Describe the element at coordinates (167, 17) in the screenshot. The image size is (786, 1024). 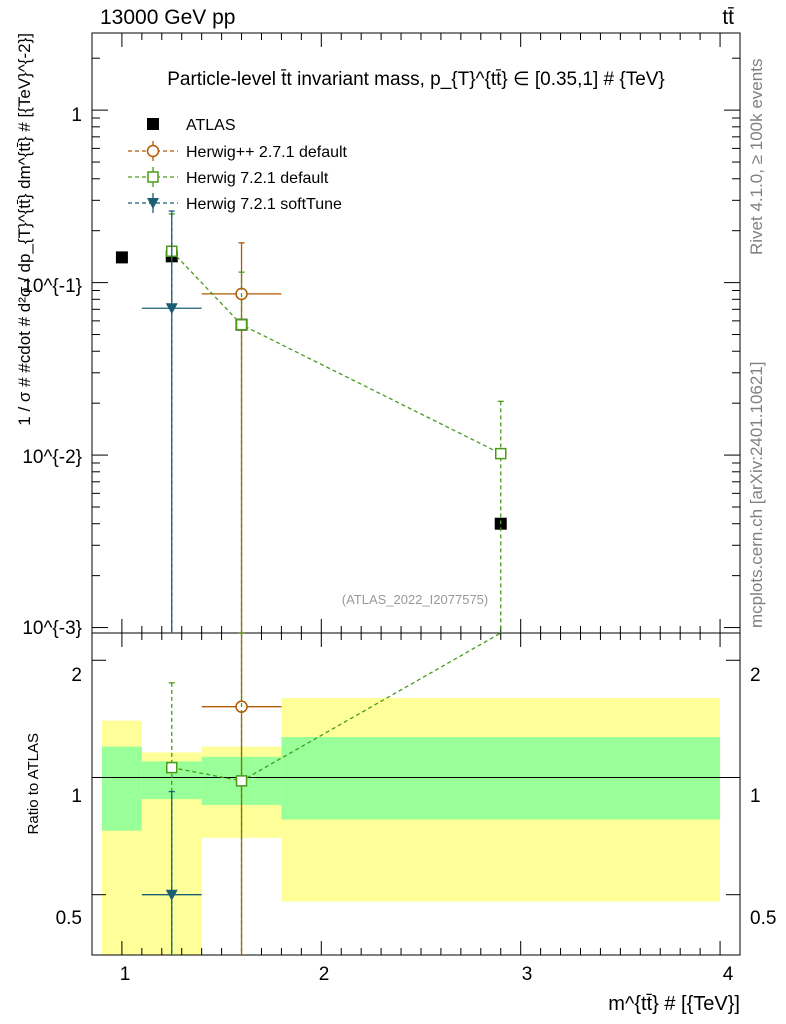
I see `energy-label: 13000 GeV pp` at that location.